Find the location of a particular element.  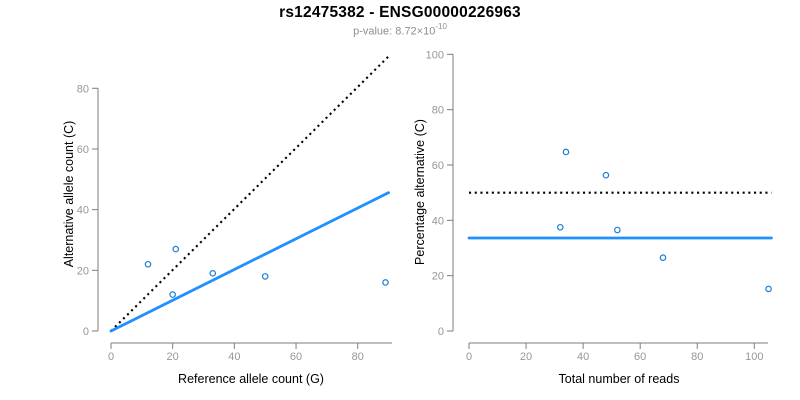

y-axis-title: Alternative allele count (C) is located at coordinates (69, 194).